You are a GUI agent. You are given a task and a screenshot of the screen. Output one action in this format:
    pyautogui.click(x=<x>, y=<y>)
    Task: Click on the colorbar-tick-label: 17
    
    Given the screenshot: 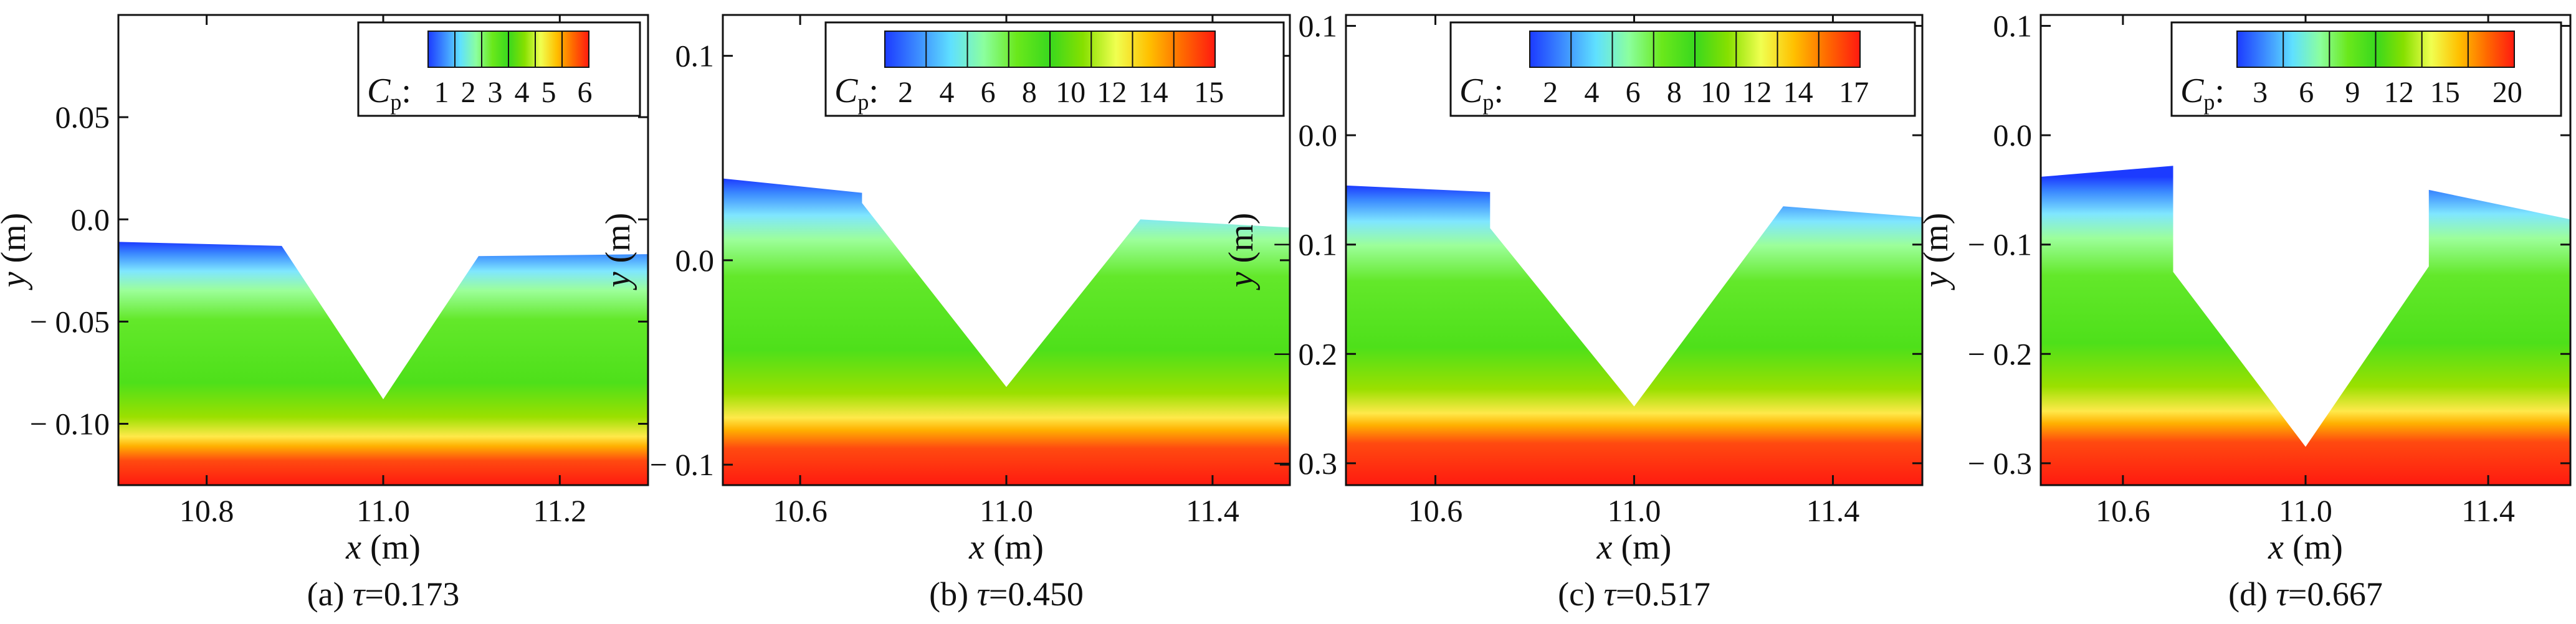 What is the action you would take?
    pyautogui.click(x=1854, y=92)
    